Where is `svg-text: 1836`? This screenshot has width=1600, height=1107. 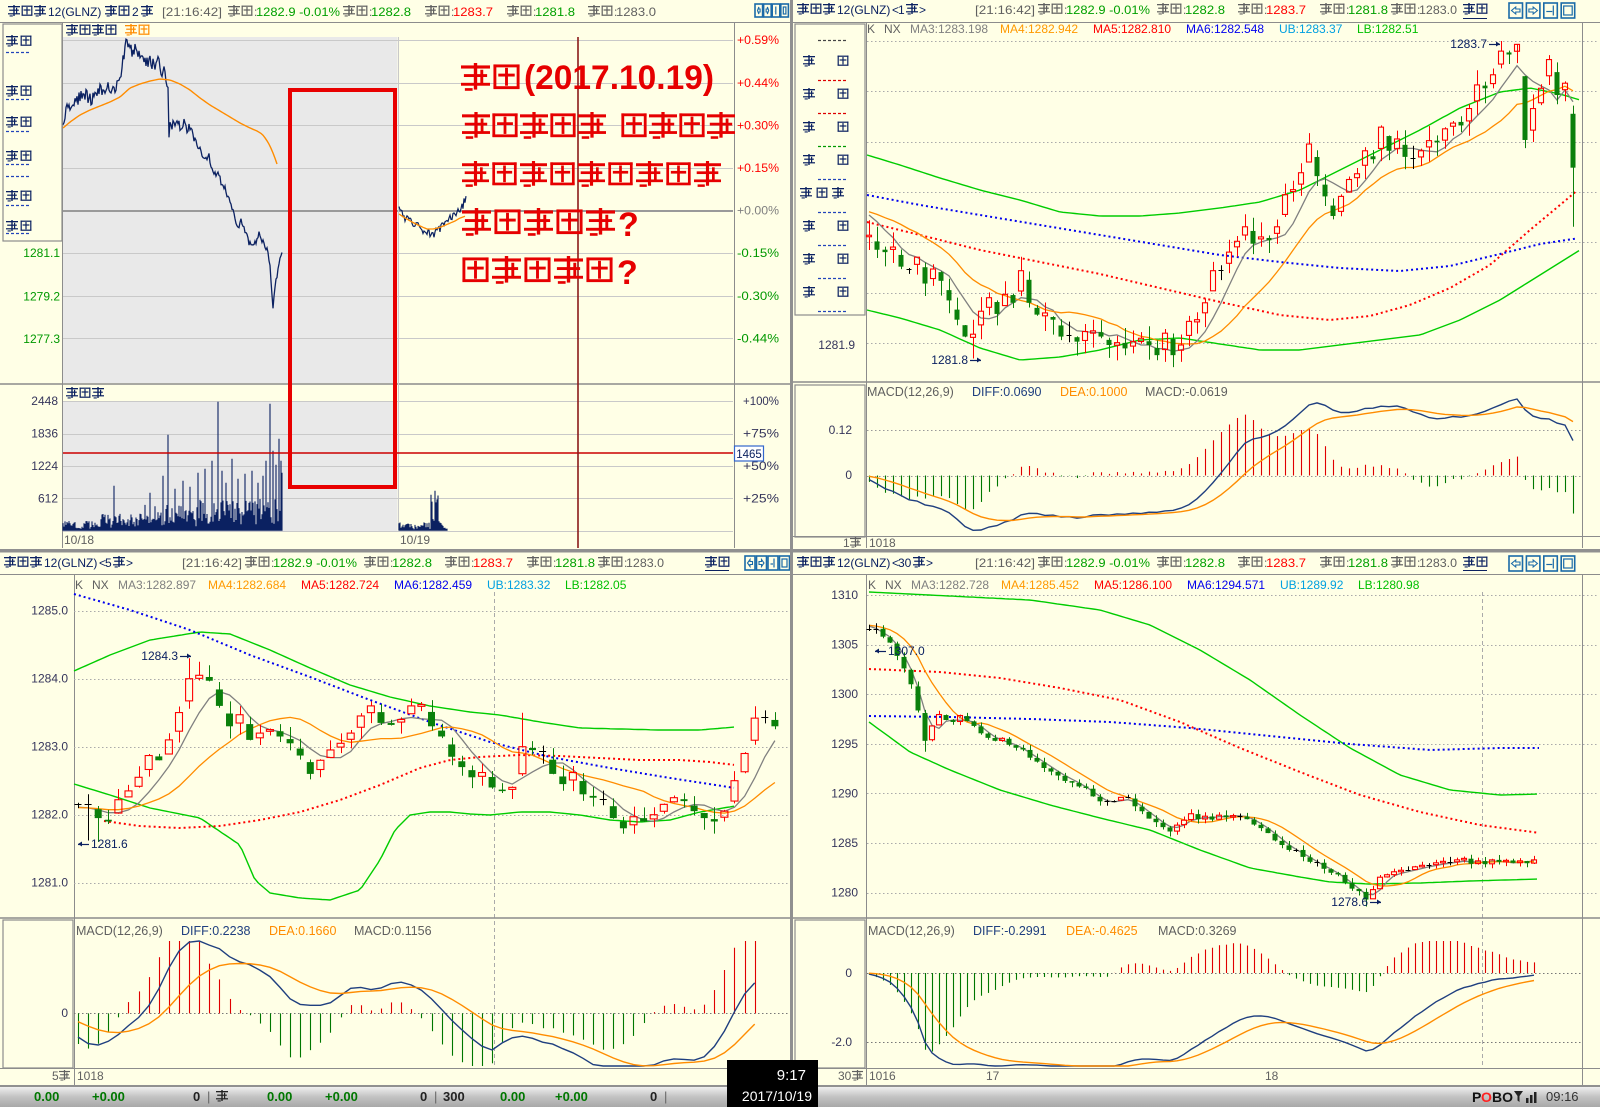 svg-text: 1836 is located at coordinates (44, 434).